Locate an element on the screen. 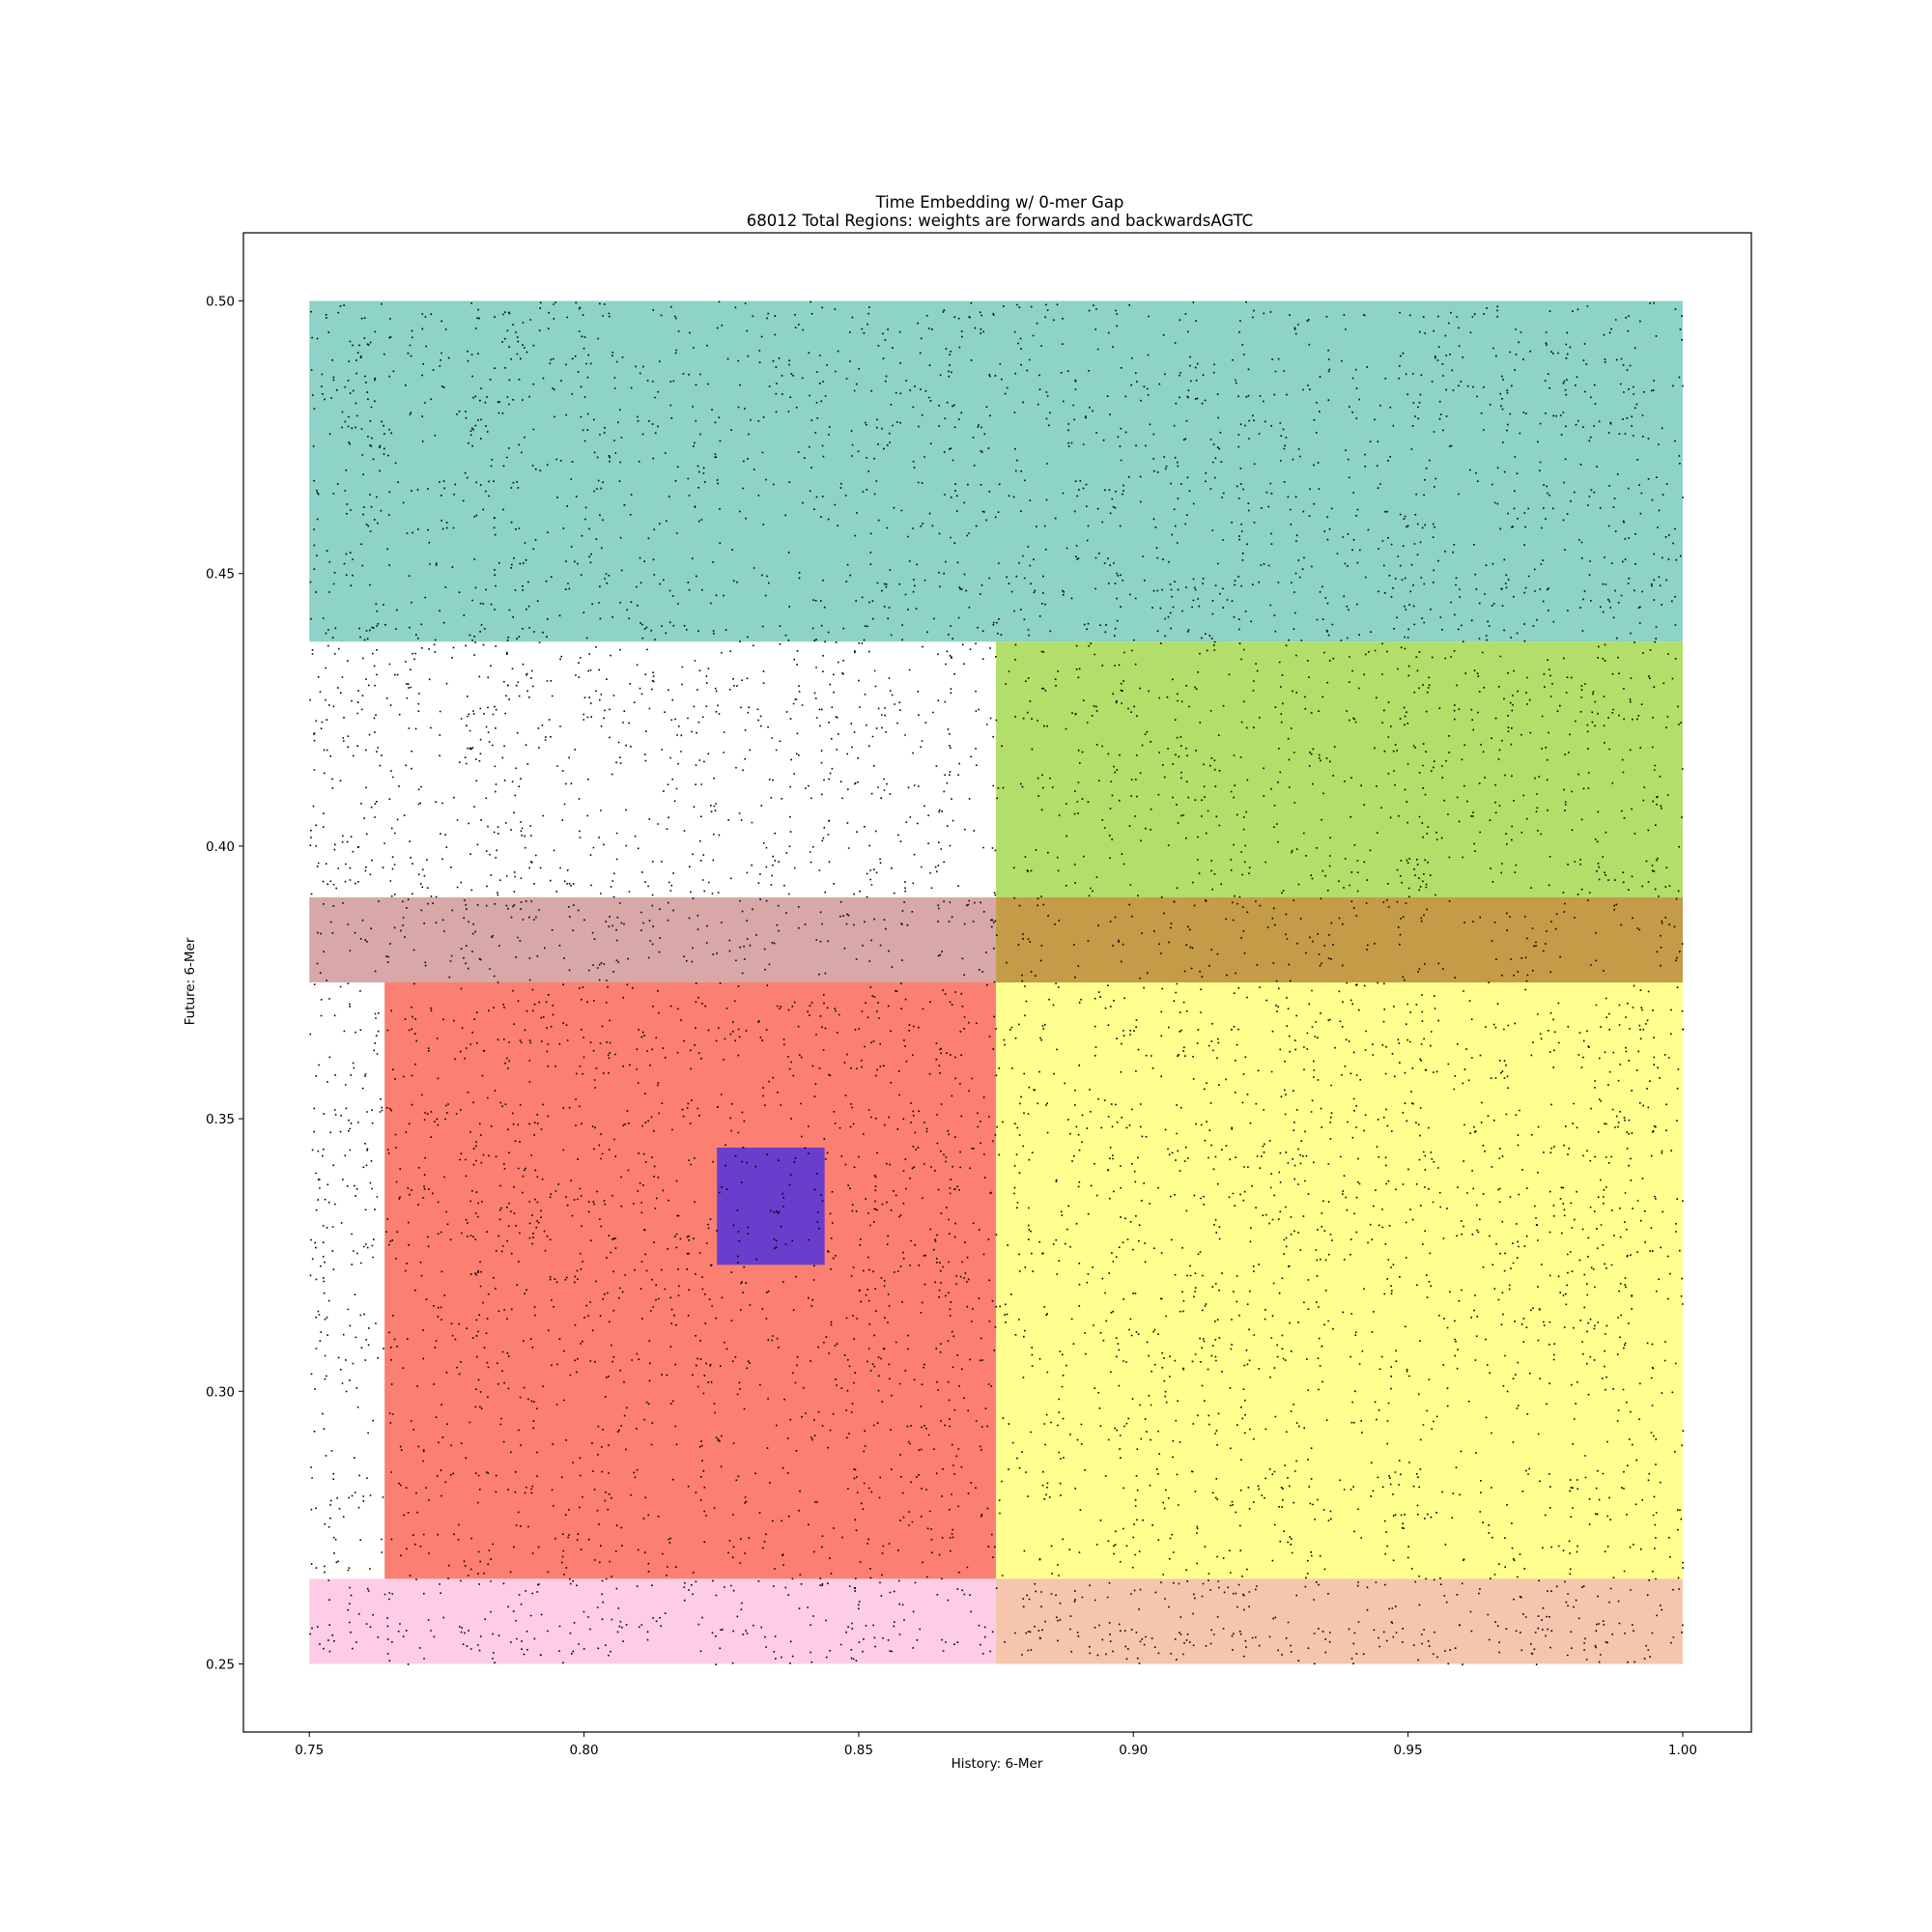 The height and width of the screenshot is (1932, 1932). x-tick-label: 0.80 is located at coordinates (584, 1750).